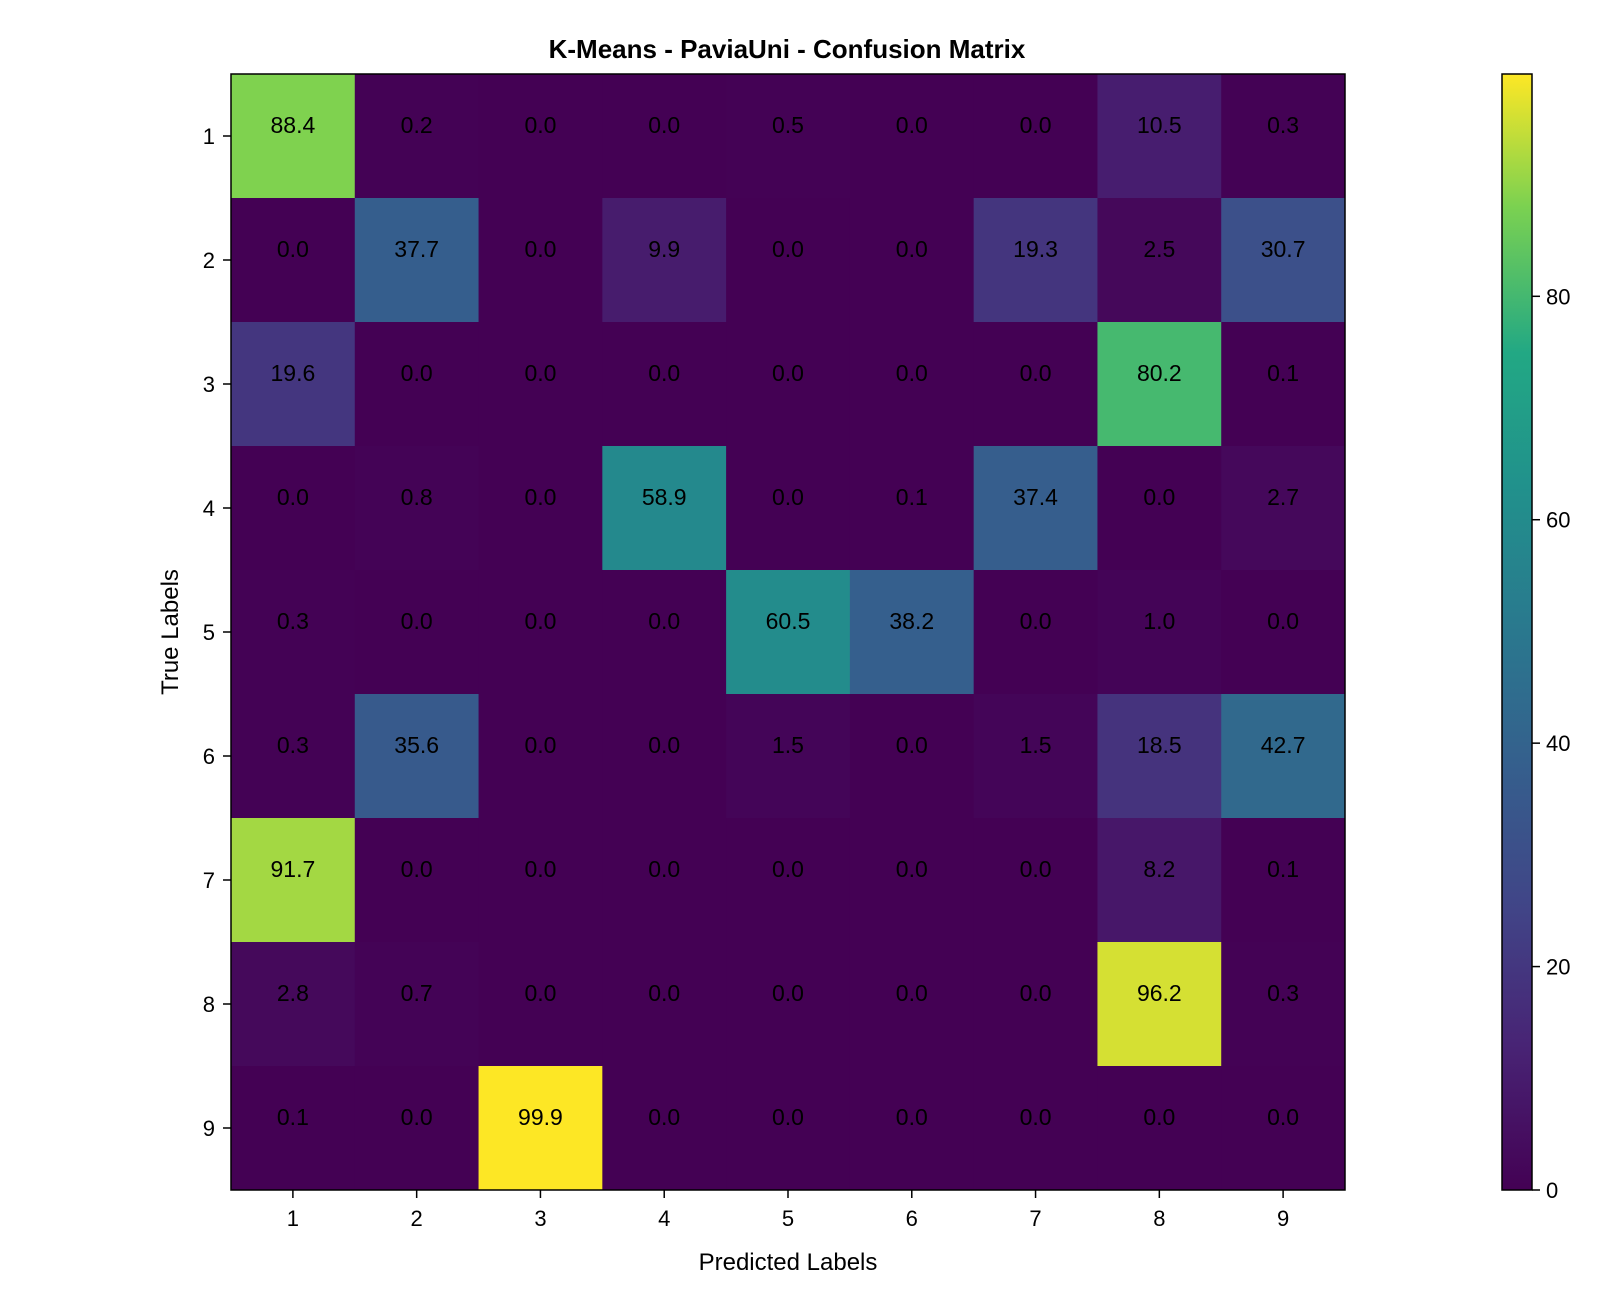 The height and width of the screenshot is (1300, 1600). Describe the element at coordinates (293, 621) in the screenshot. I see `cell-value-label: 0.3` at that location.